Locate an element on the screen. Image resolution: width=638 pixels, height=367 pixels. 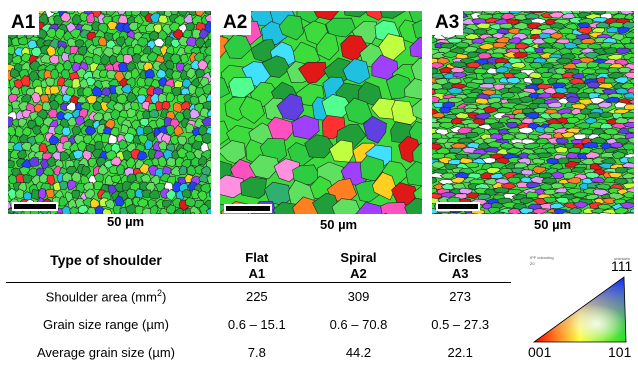
cell-value: 273 is located at coordinates (460, 296).